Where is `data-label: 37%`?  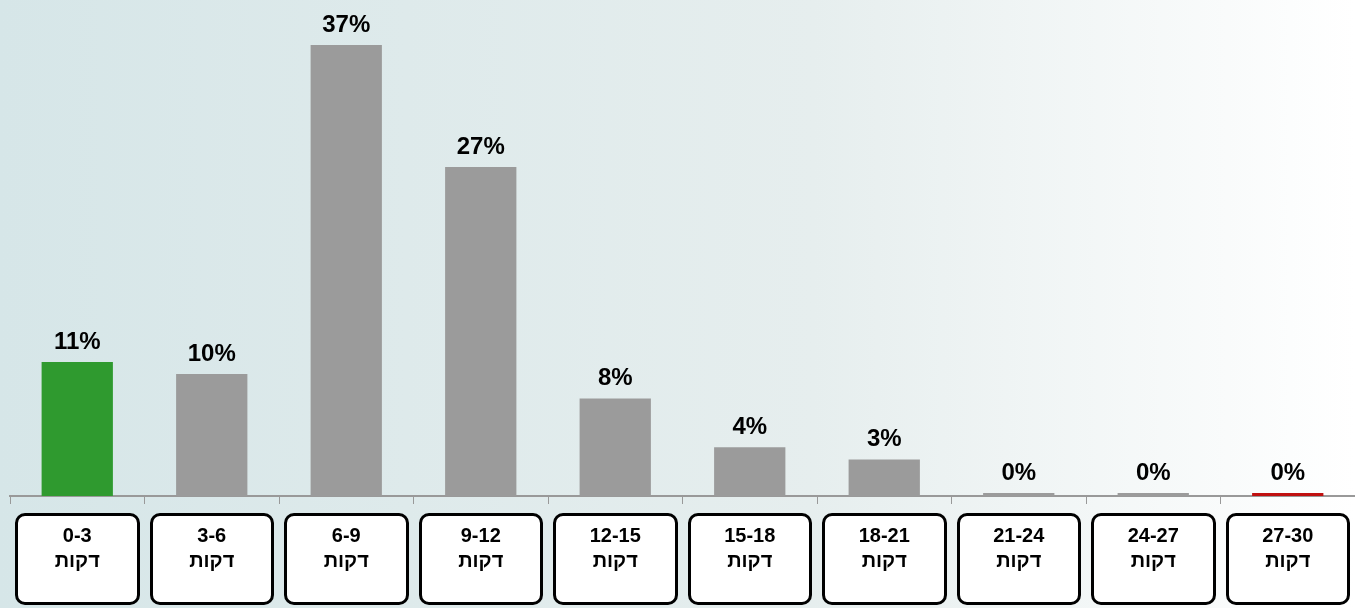
data-label: 37% is located at coordinates (346, 23).